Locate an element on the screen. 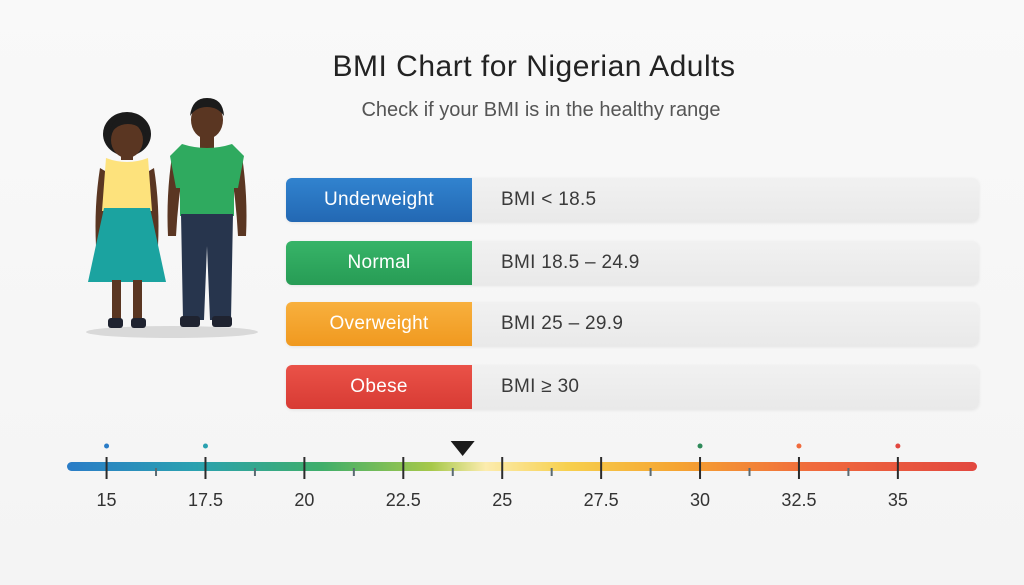  scale-tick-label: 32.5 is located at coordinates (799, 500).